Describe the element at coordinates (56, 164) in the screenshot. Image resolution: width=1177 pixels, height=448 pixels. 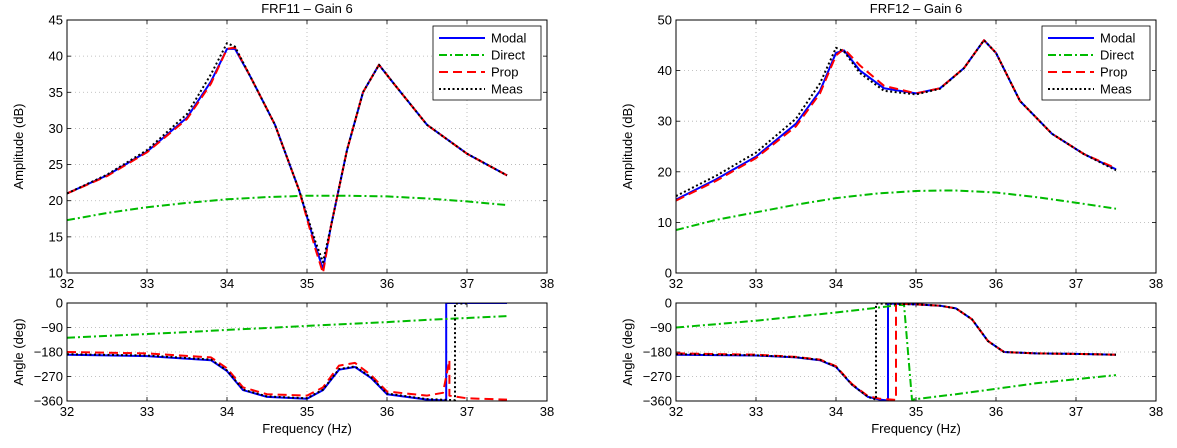
I see `y-tick-label: 25` at that location.